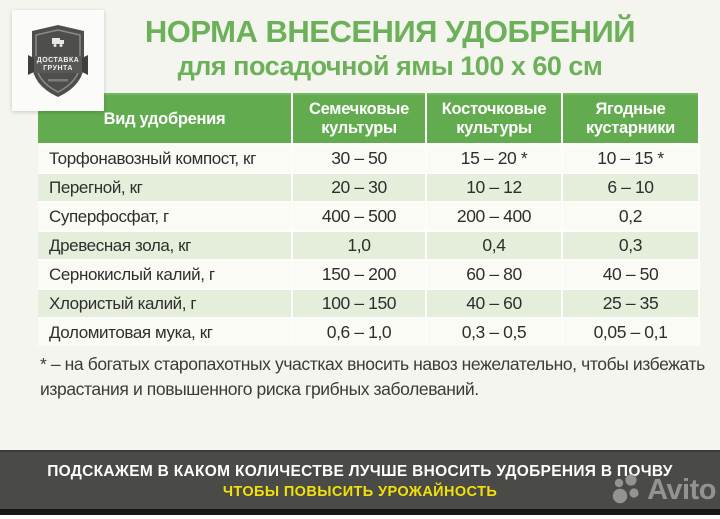 This screenshot has width=720, height=519. I want to click on row-label: Хлористый калий, г, so click(164, 303).